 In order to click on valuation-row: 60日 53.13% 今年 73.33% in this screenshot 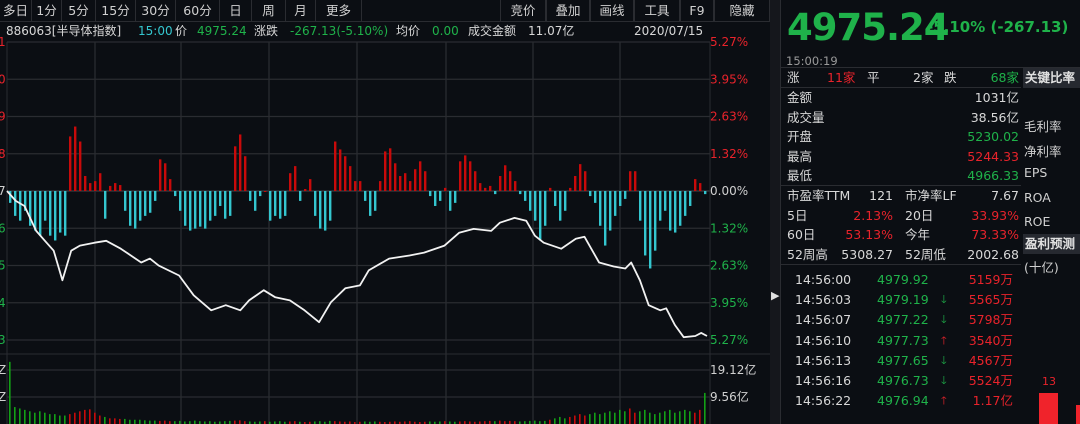, I will do `click(903, 234)`.